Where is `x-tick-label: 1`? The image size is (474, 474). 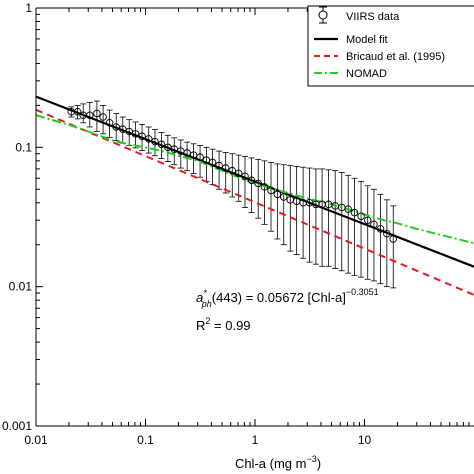
x-tick-label: 1 is located at coordinates (255, 440).